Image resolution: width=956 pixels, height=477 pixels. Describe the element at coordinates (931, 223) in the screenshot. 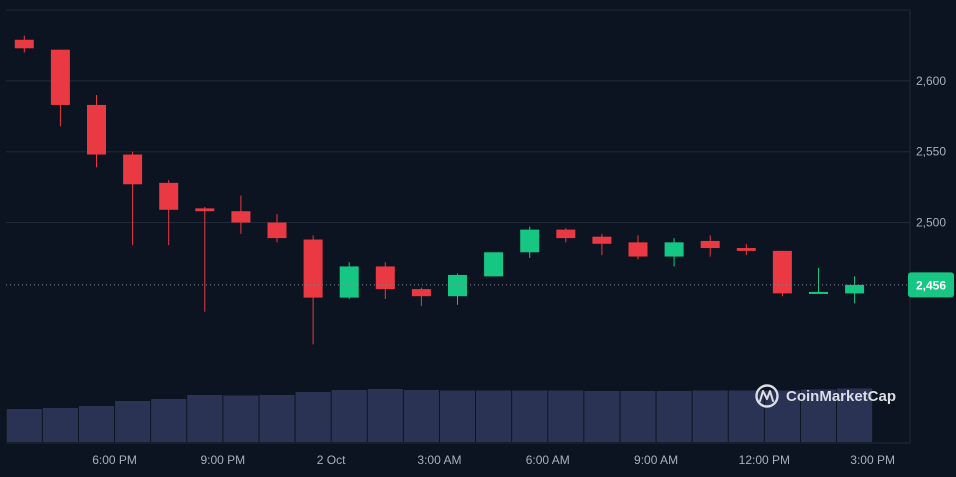

I see `y-tick-label: 2,500` at that location.